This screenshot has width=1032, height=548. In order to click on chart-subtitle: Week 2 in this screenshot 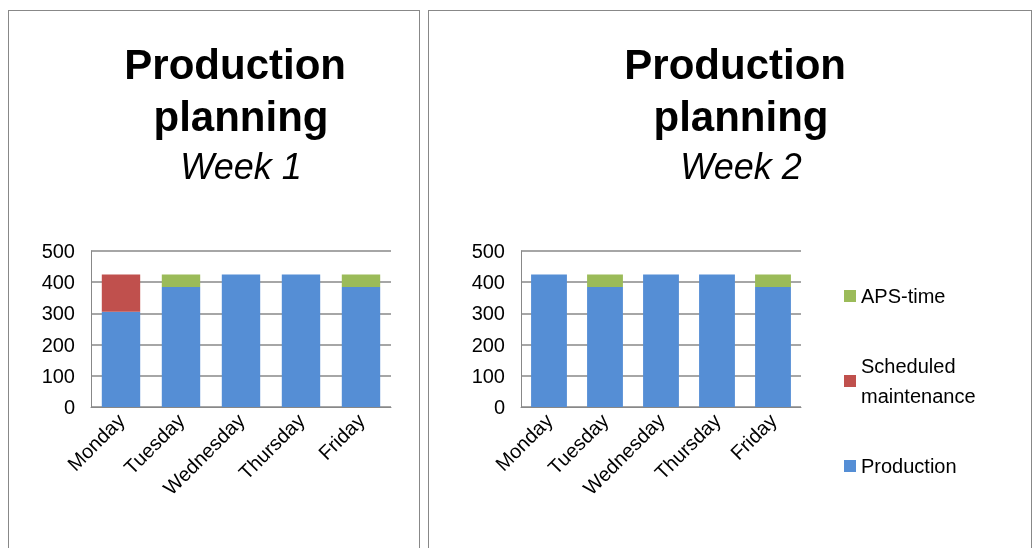, I will do `click(741, 166)`.